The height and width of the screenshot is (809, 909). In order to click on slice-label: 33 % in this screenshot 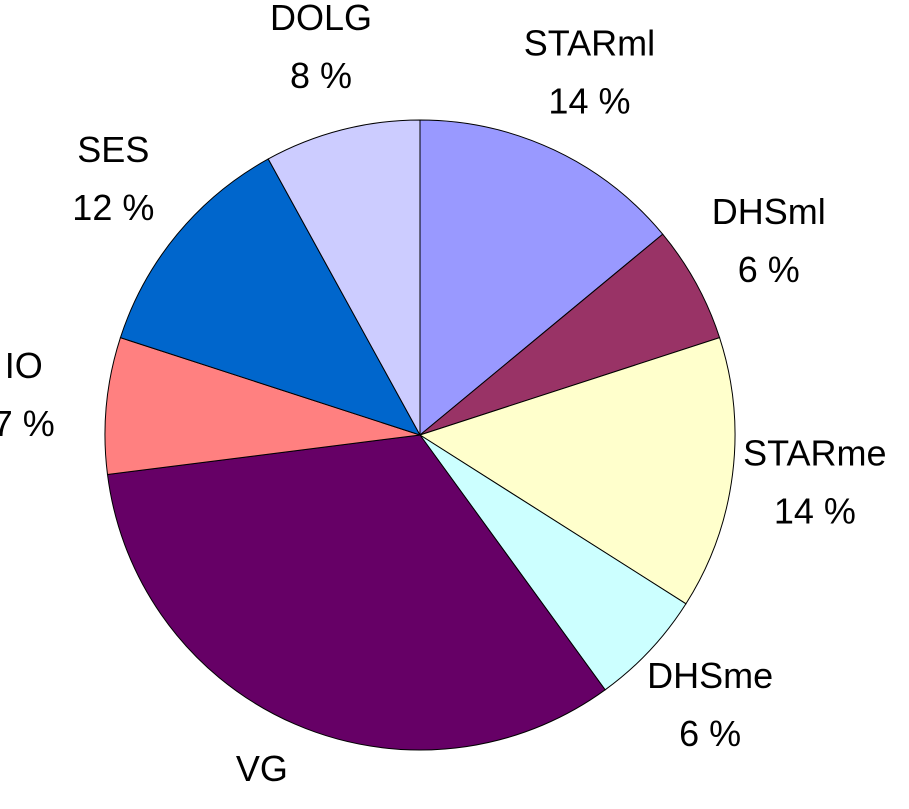, I will do `click(262, 807)`.